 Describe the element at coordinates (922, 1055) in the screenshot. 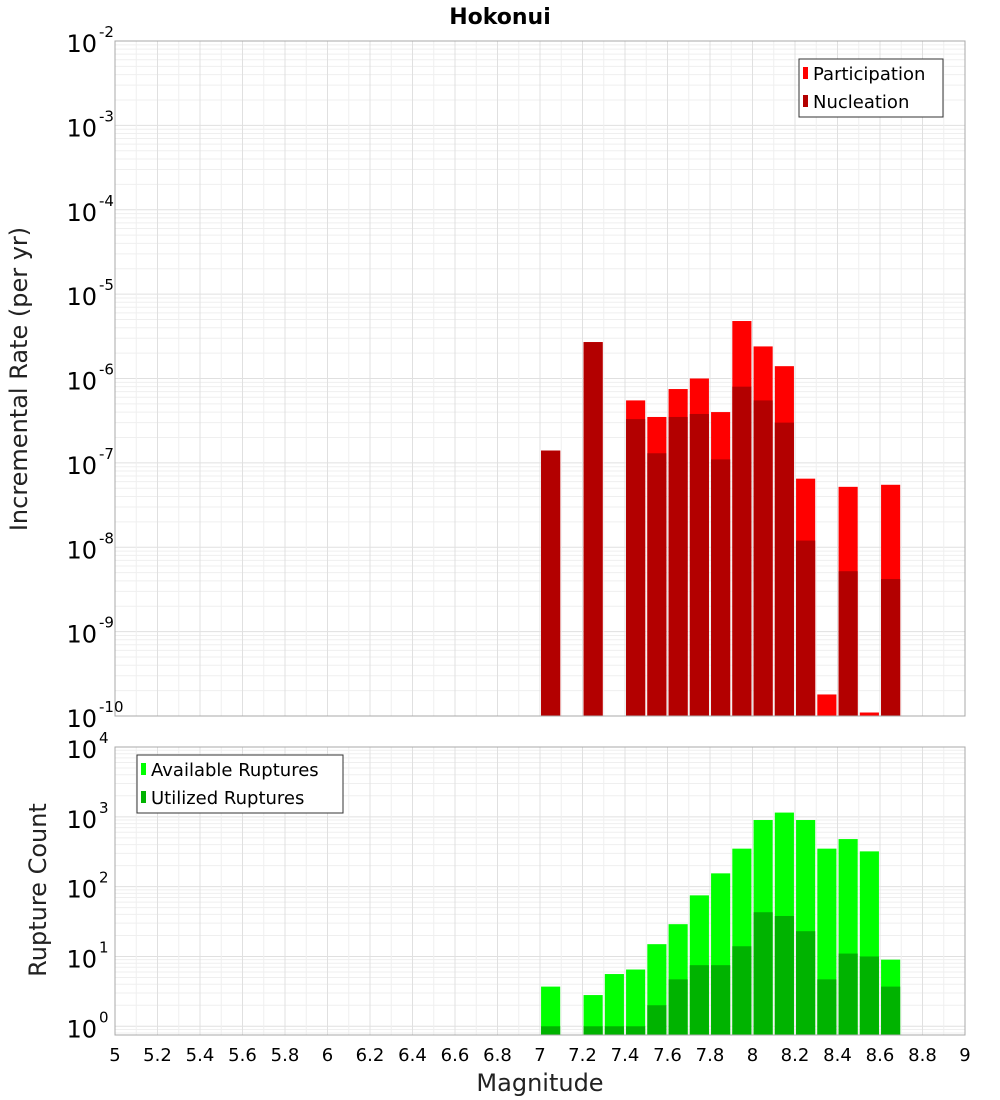

I see `x-tick-label: 8.8` at that location.